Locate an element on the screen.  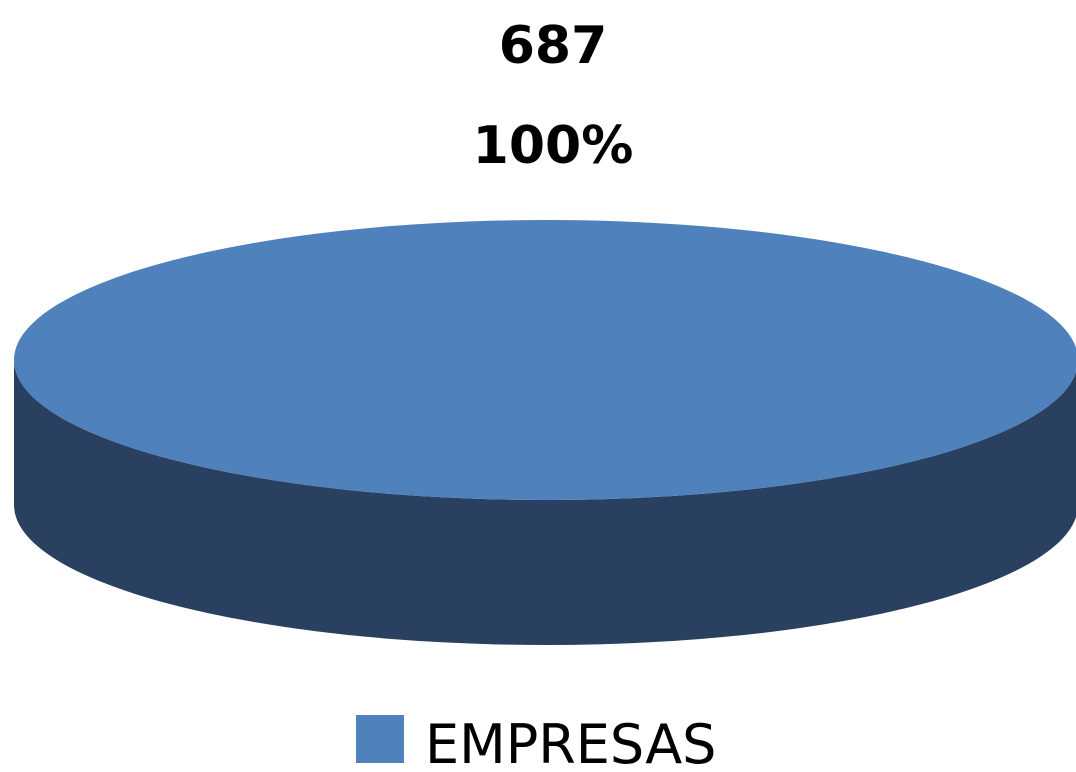
legend-swatch-empresas is located at coordinates (380, 739).